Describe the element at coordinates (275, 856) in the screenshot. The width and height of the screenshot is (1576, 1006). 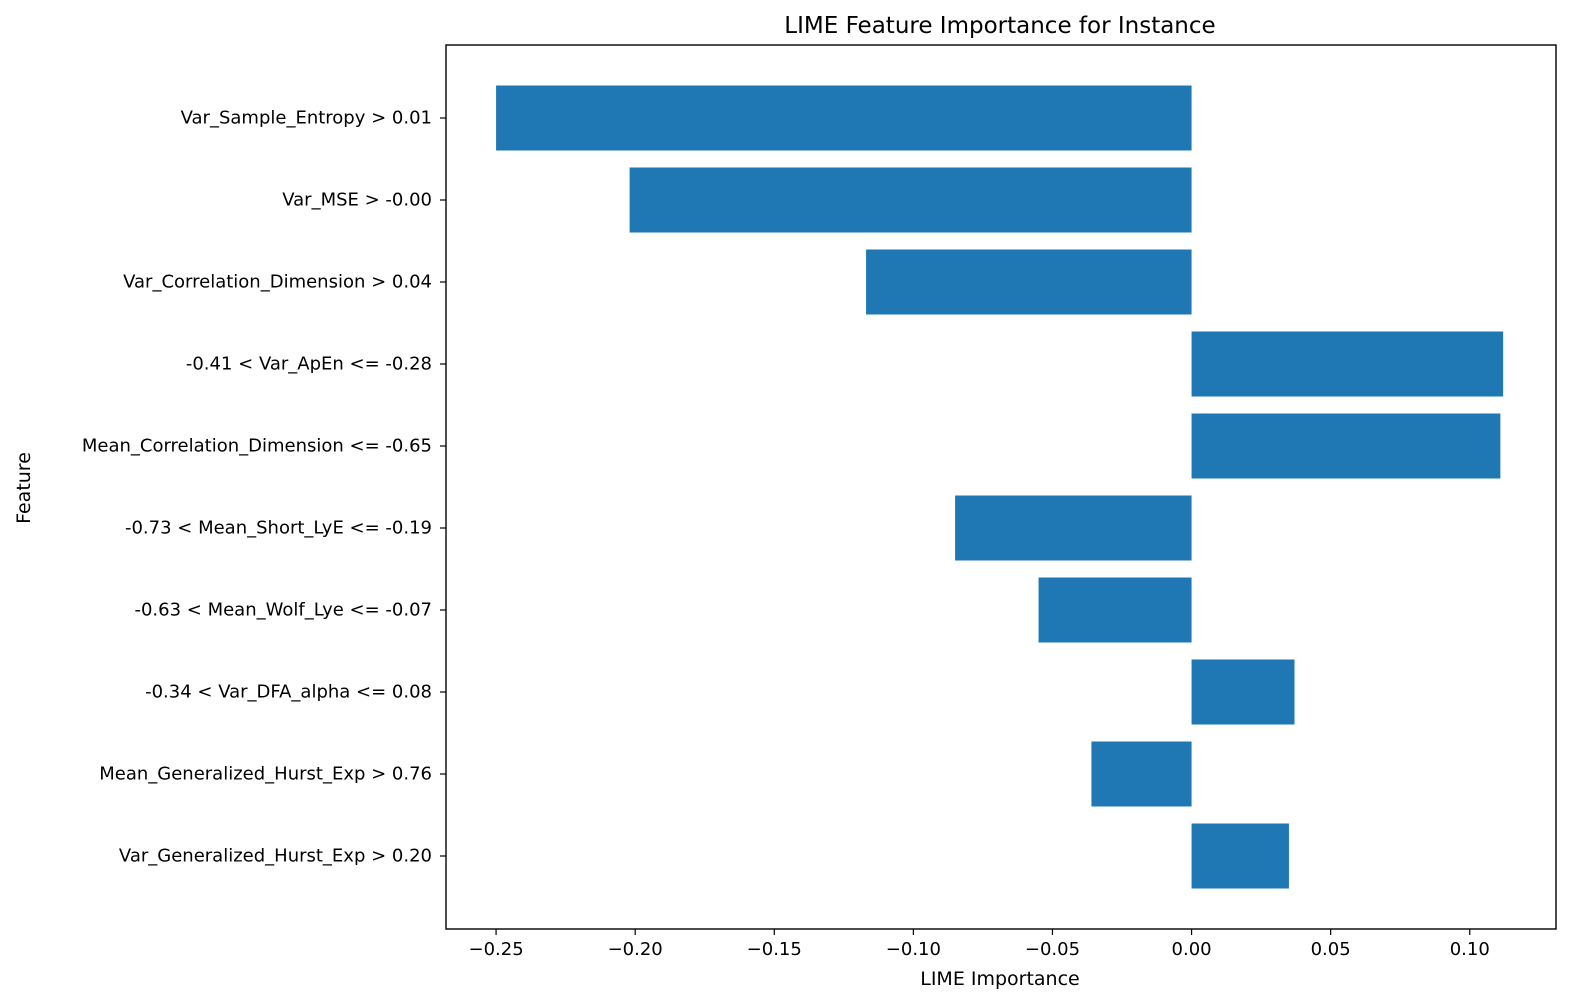
I see `y-tick-label-9: Var_Generalized_Hurst_Exp > 0.20` at that location.